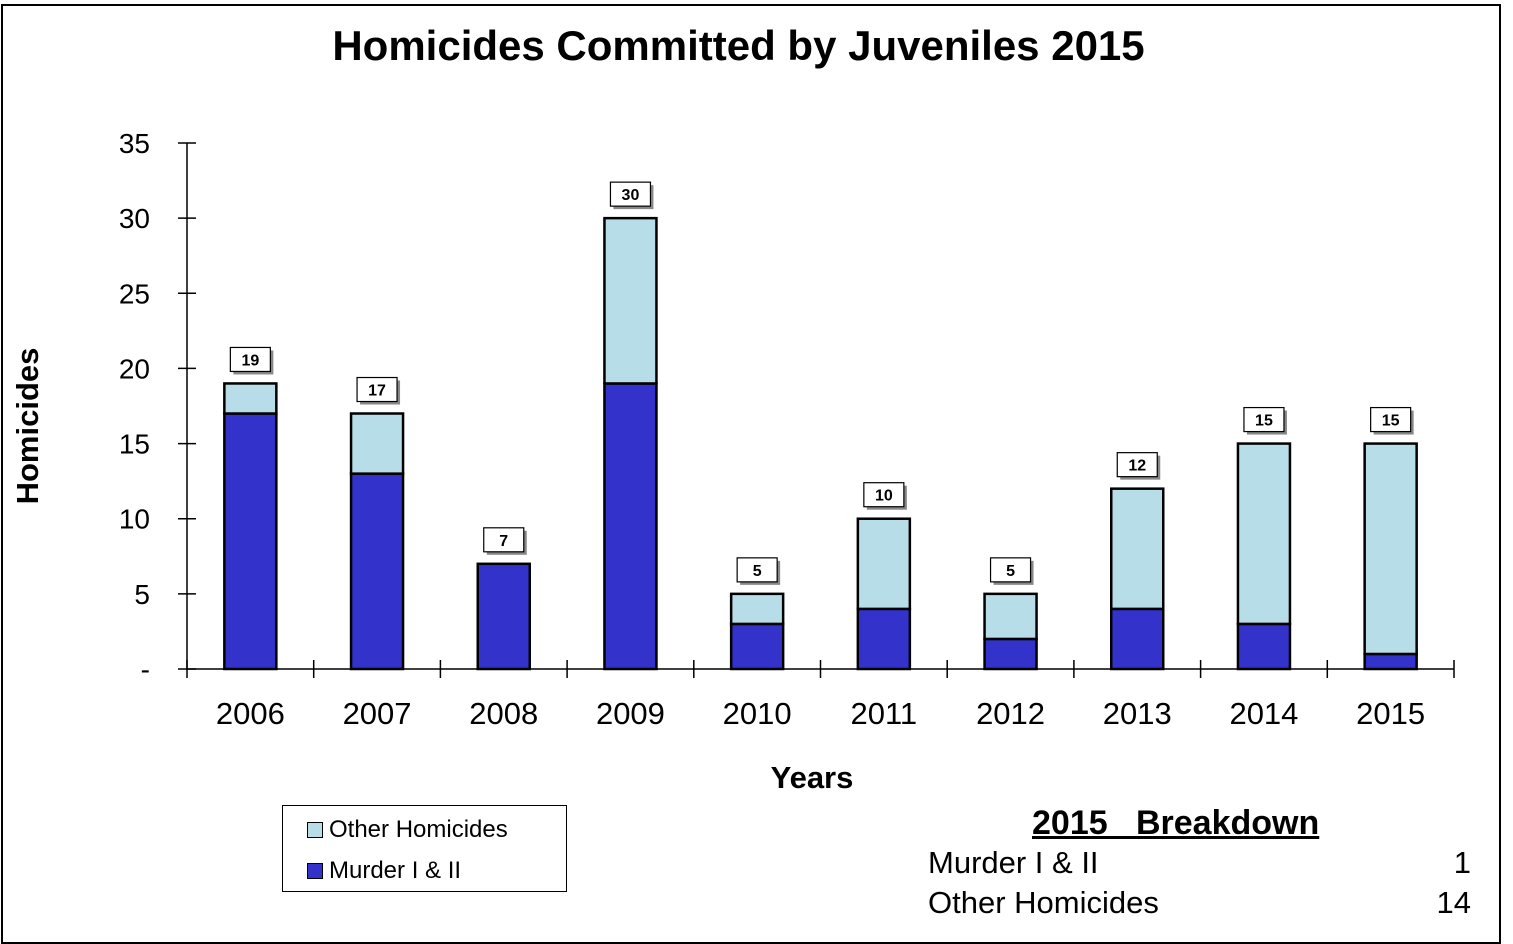 This screenshot has height=944, width=1513. What do you see at coordinates (315, 871) in the screenshot?
I see `legend-swatch-murder` at bounding box center [315, 871].